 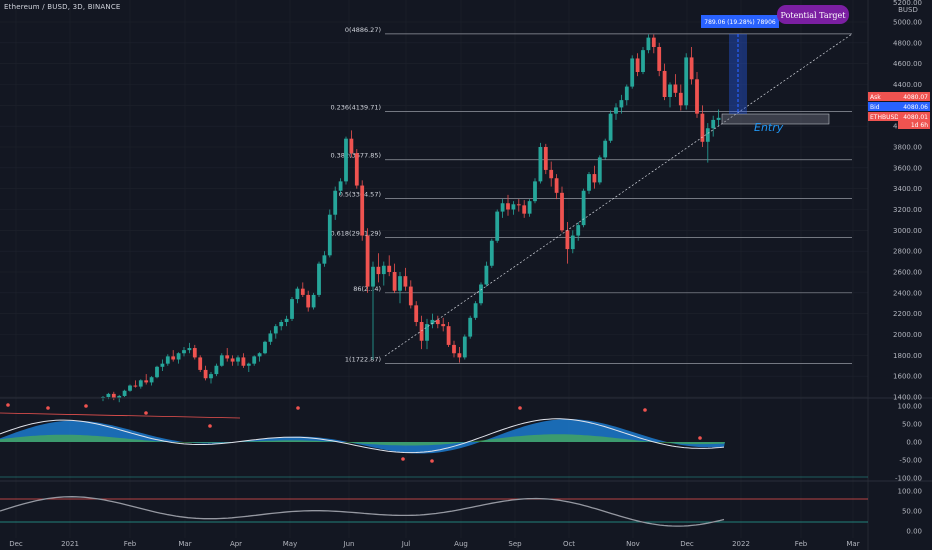 What do you see at coordinates (907, 377) in the screenshot?
I see `price-tick-label: 1600.00` at bounding box center [907, 377].